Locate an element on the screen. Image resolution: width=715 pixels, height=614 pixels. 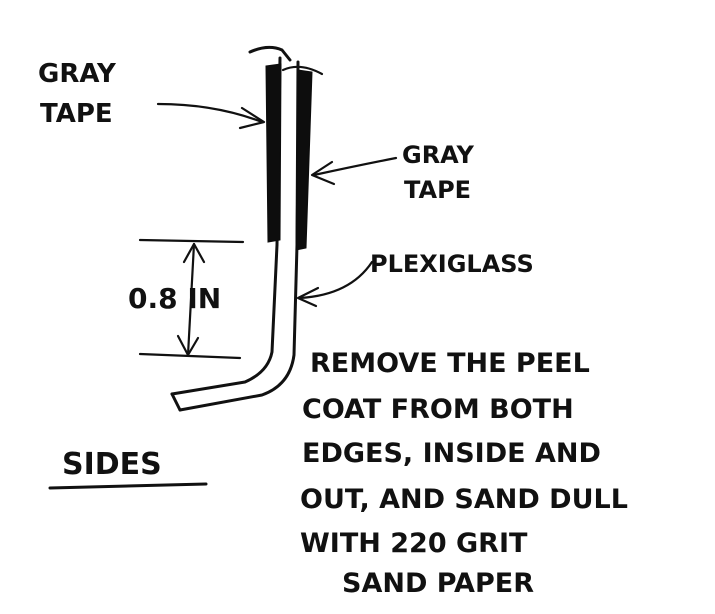
arrow-left-tape is located at coordinates (211, 116).